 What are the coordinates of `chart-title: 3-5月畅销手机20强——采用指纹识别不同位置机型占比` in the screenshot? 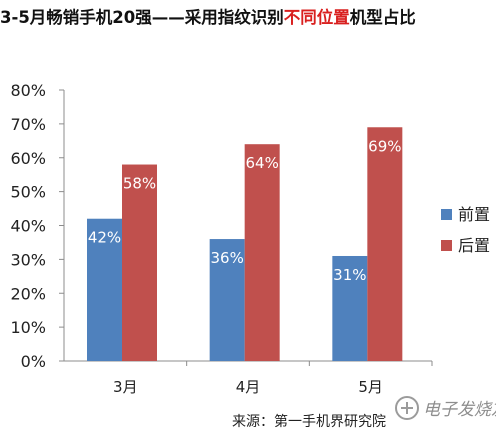 It's located at (250, 18).